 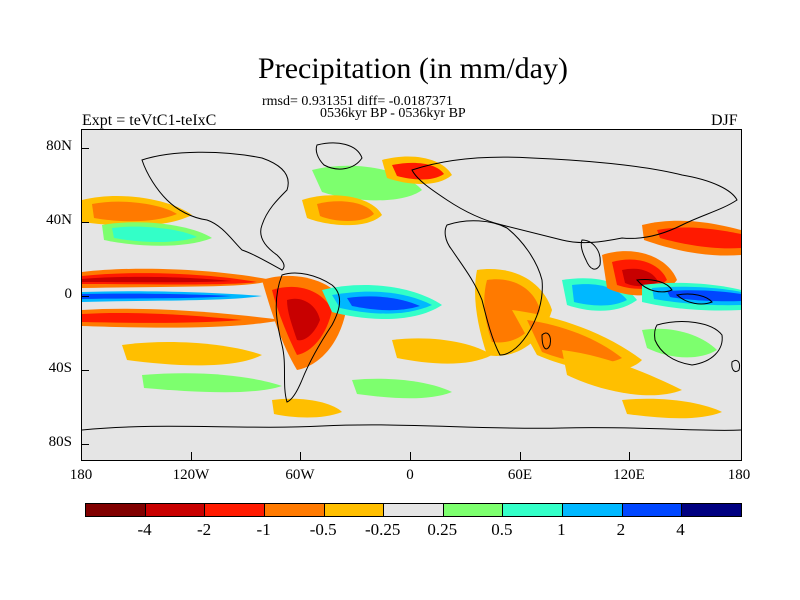 What do you see at coordinates (81, 475) in the screenshot?
I see `x-tick-180w: 180` at bounding box center [81, 475].